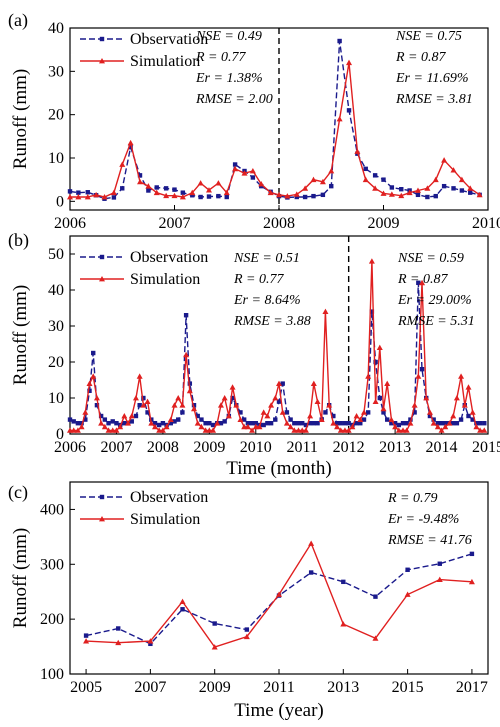 The image size is (500, 727). Describe the element at coordinates (434, 300) in the screenshot. I see `stat-annotation: Er = 29.00%` at that location.